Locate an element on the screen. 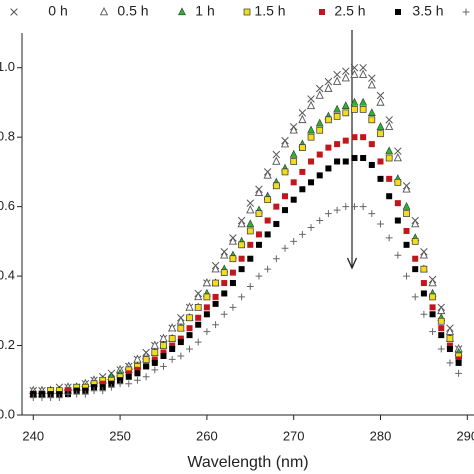 This screenshot has width=474, height=474. x-axis-title: Wavelength (nm) is located at coordinates (247, 462).